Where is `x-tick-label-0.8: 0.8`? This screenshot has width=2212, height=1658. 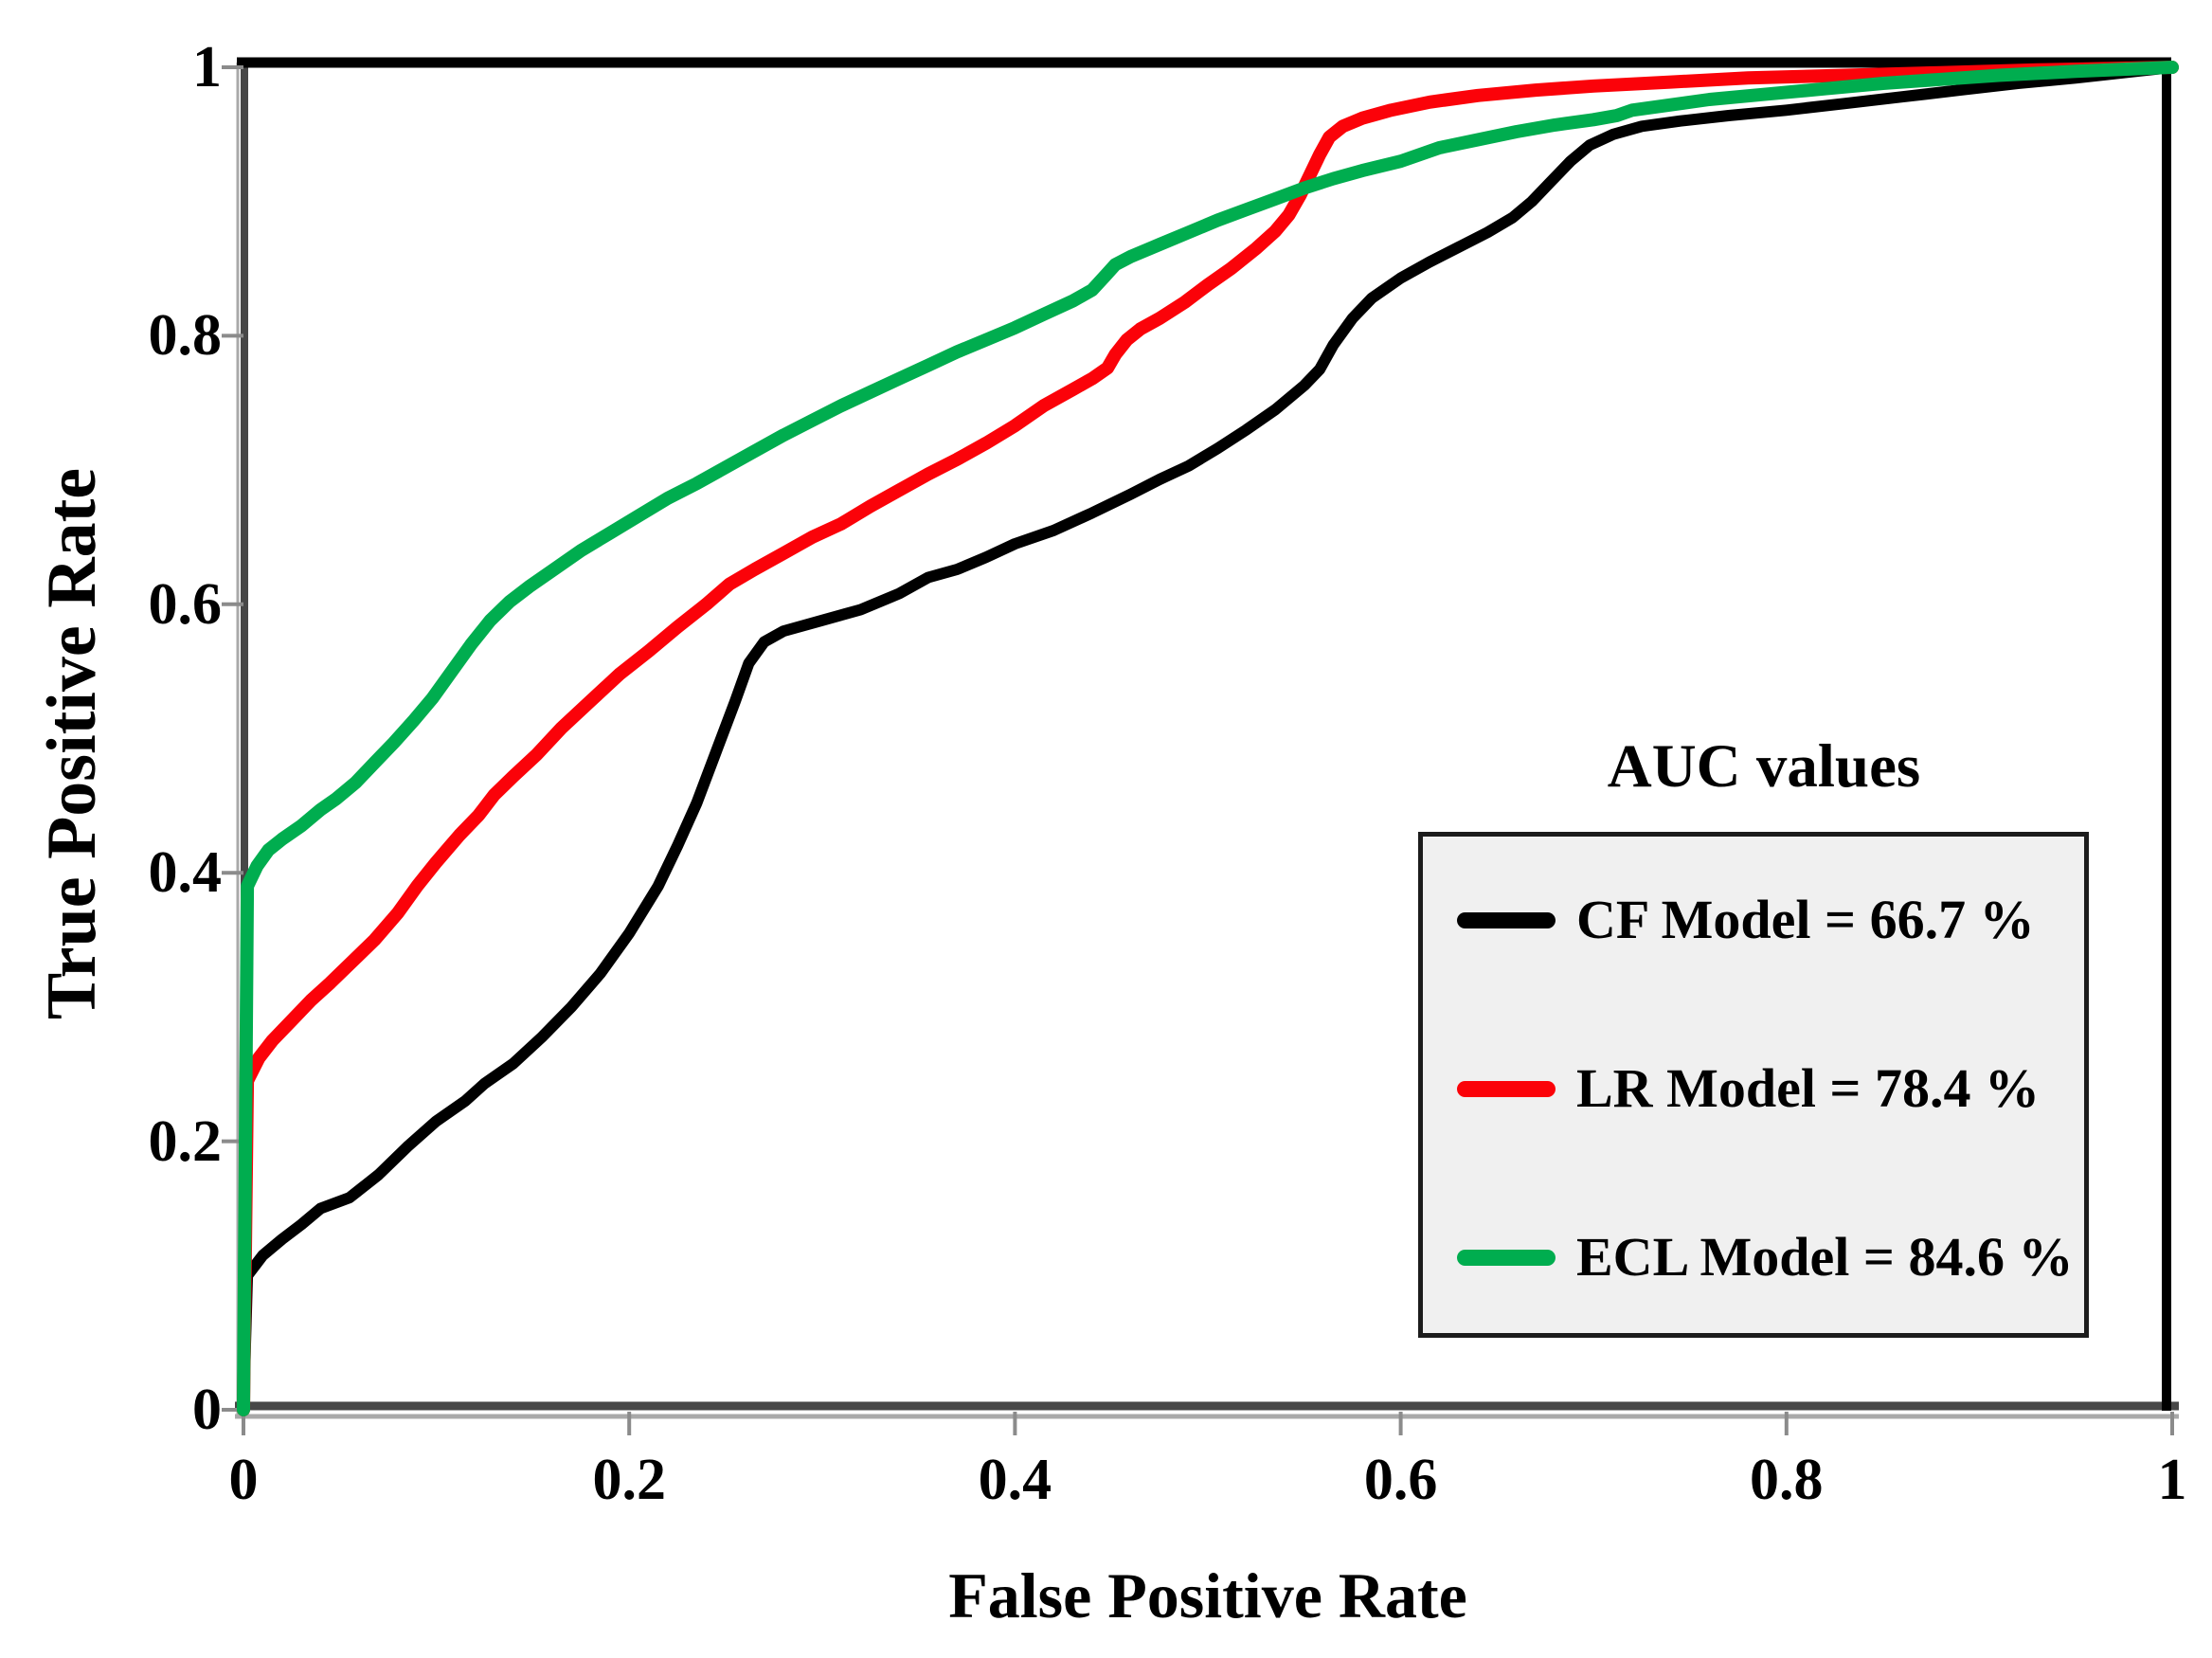 x-tick-label-0.8: 0.8 is located at coordinates (1787, 1480).